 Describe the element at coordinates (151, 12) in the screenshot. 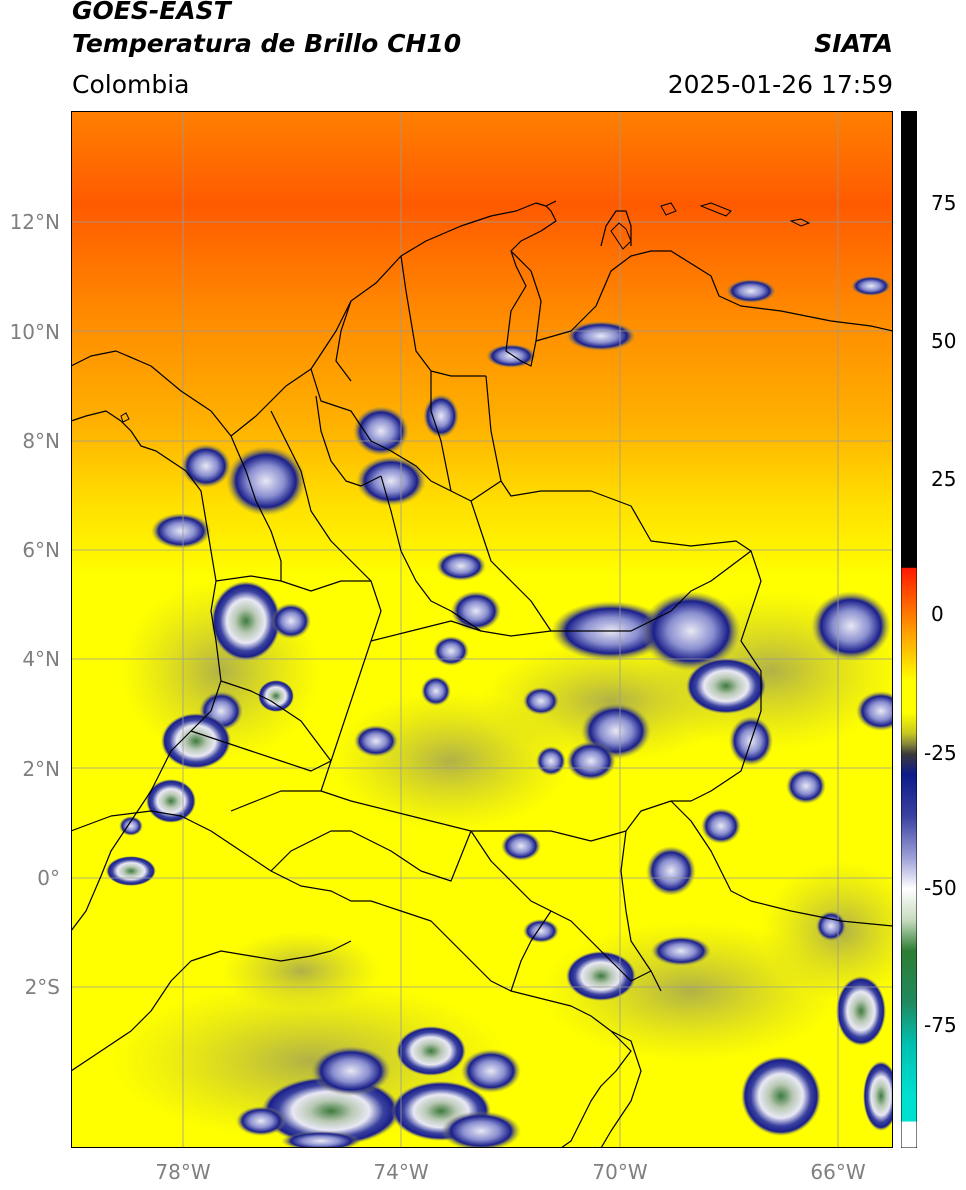

I see `title-line1: GOES-EAST` at that location.